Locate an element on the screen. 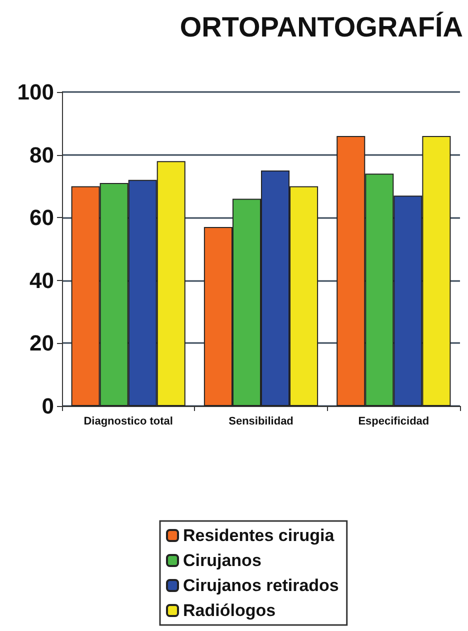  x-tick-label: Especificidad is located at coordinates (394, 422).